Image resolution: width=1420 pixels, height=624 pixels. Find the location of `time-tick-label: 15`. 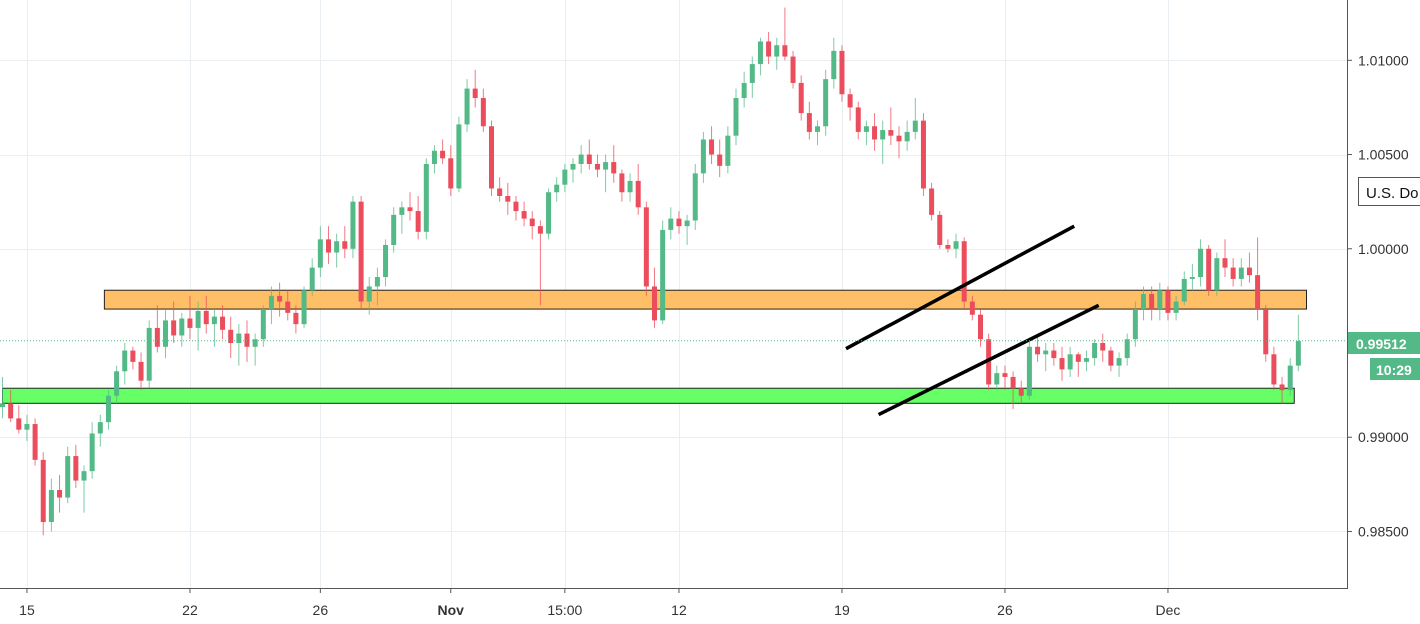

time-tick-label: 15 is located at coordinates (27, 610).